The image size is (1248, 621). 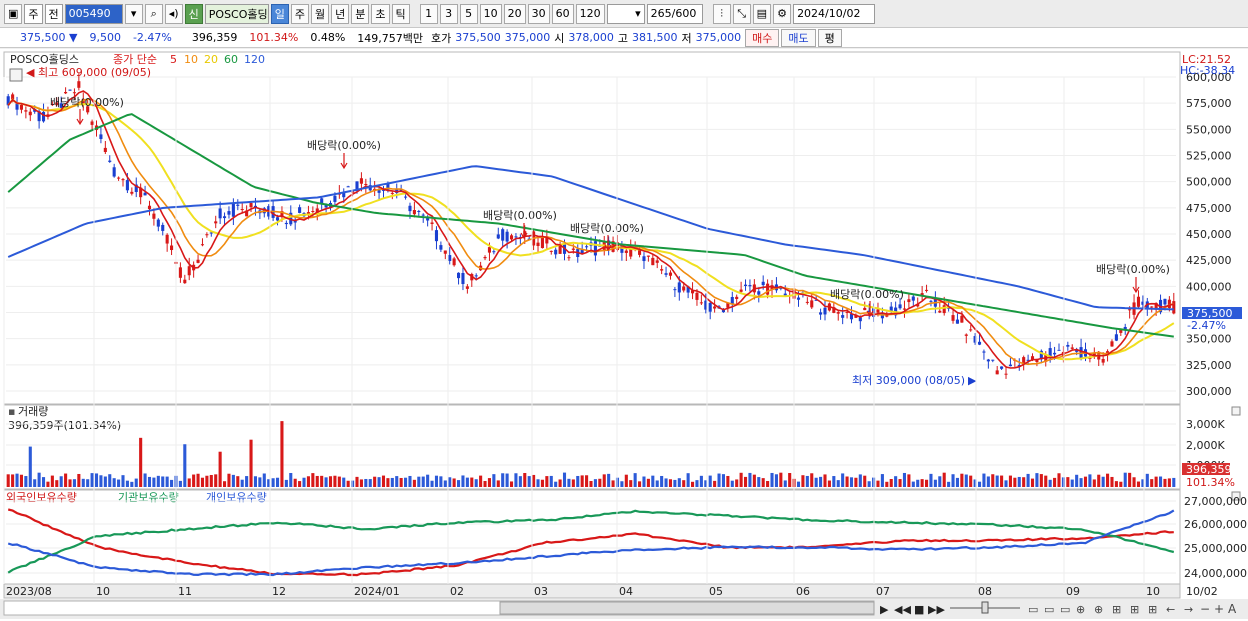 What do you see at coordinates (490, 13) in the screenshot?
I see `interval-10: 10` at bounding box center [490, 13].